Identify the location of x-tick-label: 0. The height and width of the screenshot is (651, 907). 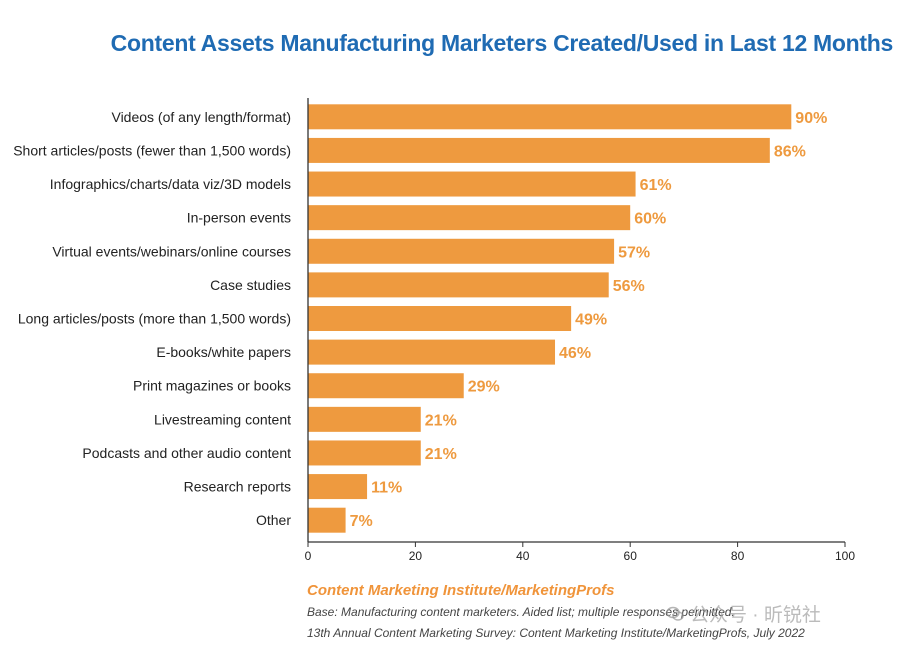
(308, 556).